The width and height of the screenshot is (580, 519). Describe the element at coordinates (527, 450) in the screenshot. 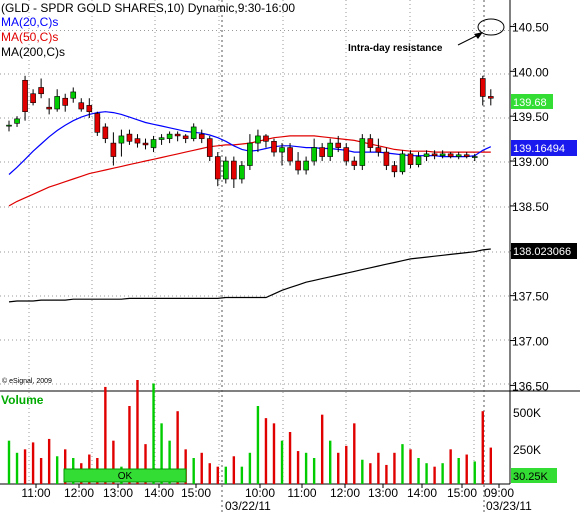

I see `volume-tick-label: 250K` at that location.